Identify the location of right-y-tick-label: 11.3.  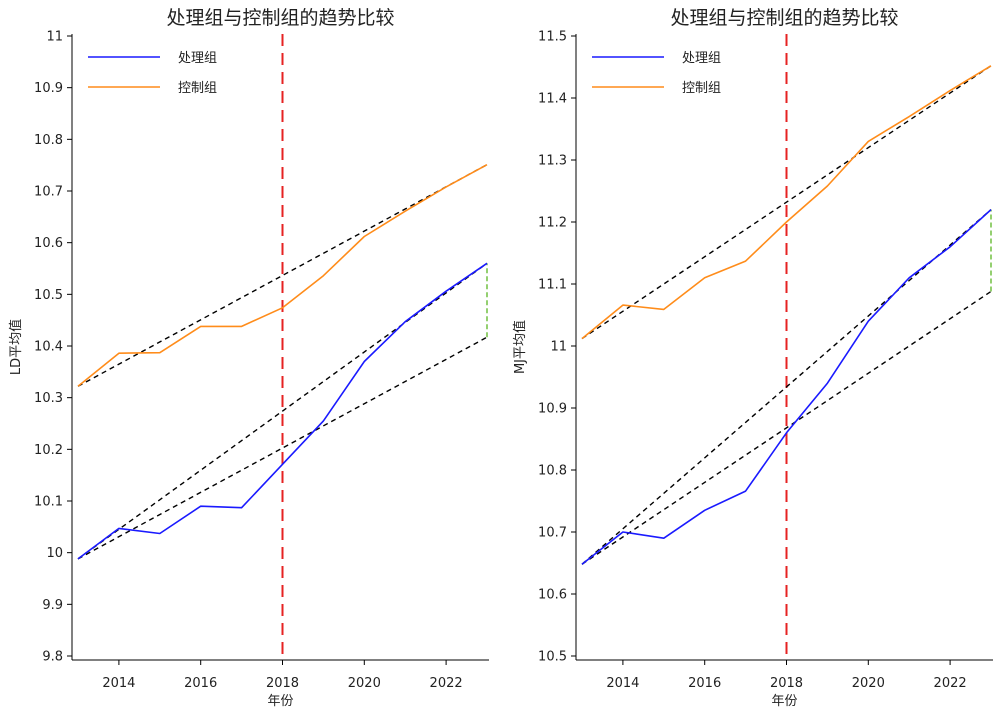
(552, 161).